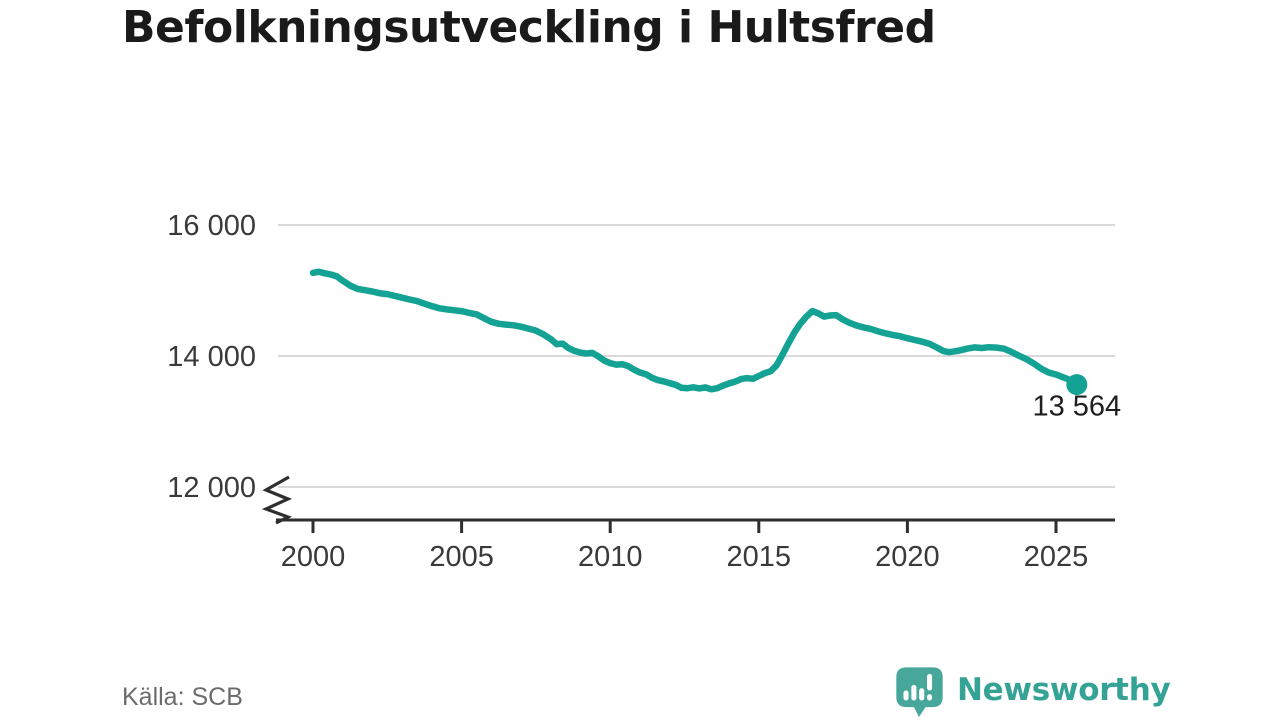 This screenshot has height=720, width=1280. What do you see at coordinates (211, 488) in the screenshot?
I see `y-tick-label: 12 000` at bounding box center [211, 488].